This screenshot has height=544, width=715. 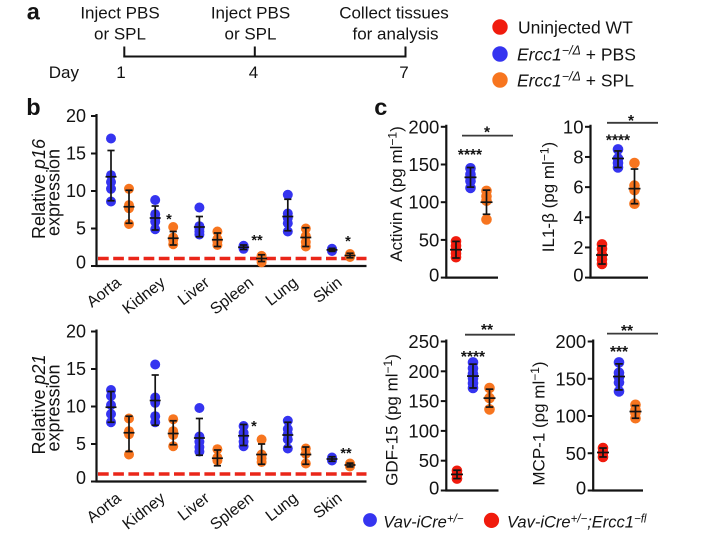 I want to click on svg-text: Collect tissues, so click(x=394, y=13).